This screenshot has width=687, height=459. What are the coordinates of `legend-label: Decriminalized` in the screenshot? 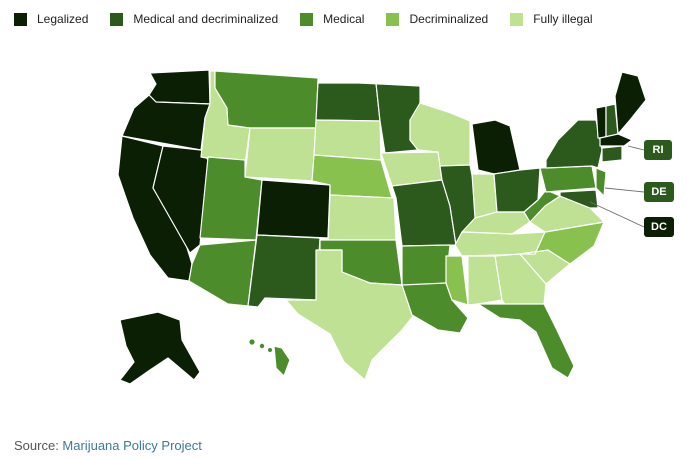 It's located at (449, 19).